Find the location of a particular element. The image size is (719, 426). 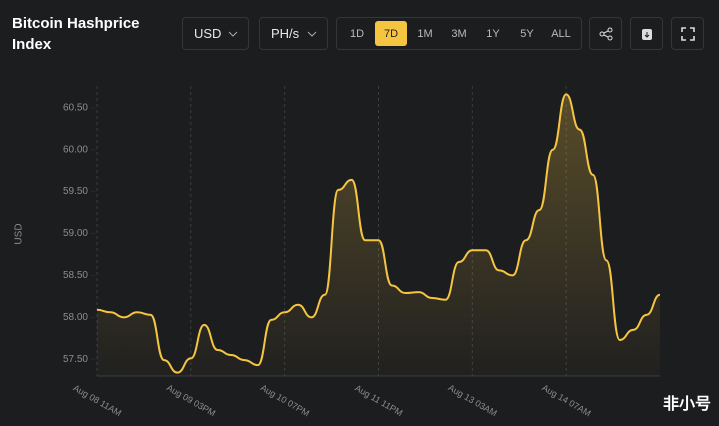

y-axis-label: USD is located at coordinates (19, 233).